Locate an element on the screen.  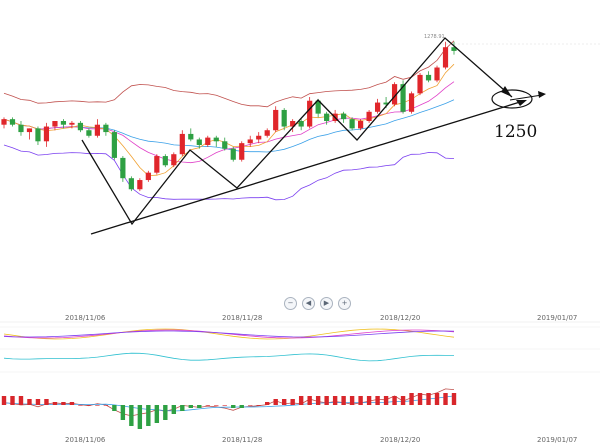
zoom-in-icon: + is located at coordinates (344, 303).